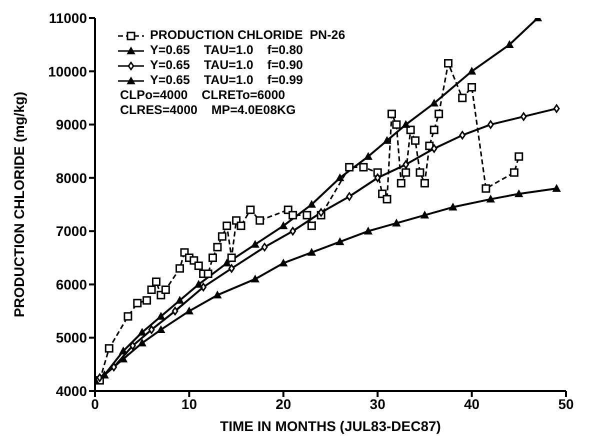  What do you see at coordinates (226, 80) in the screenshot?
I see `legend-label: Y=0.65 TAU=1.0 f=0.99` at bounding box center [226, 80].